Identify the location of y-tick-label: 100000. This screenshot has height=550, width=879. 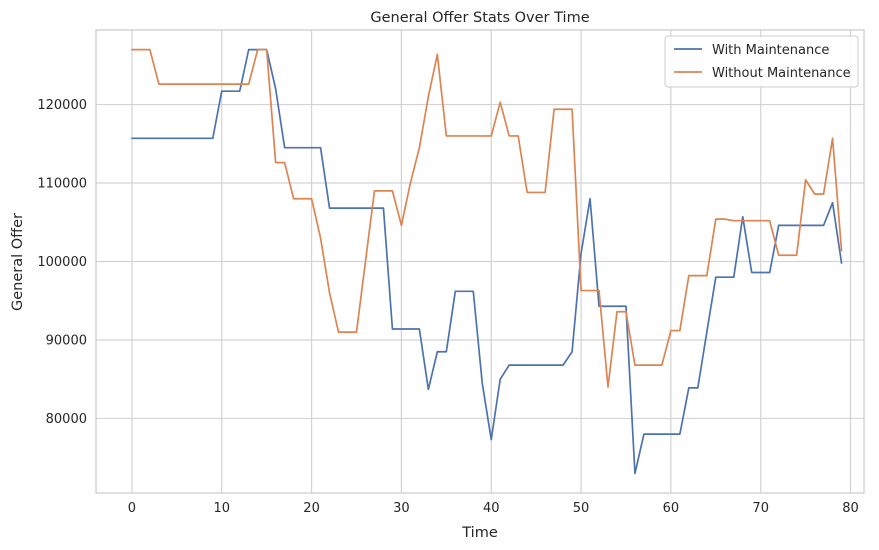
(62, 262).